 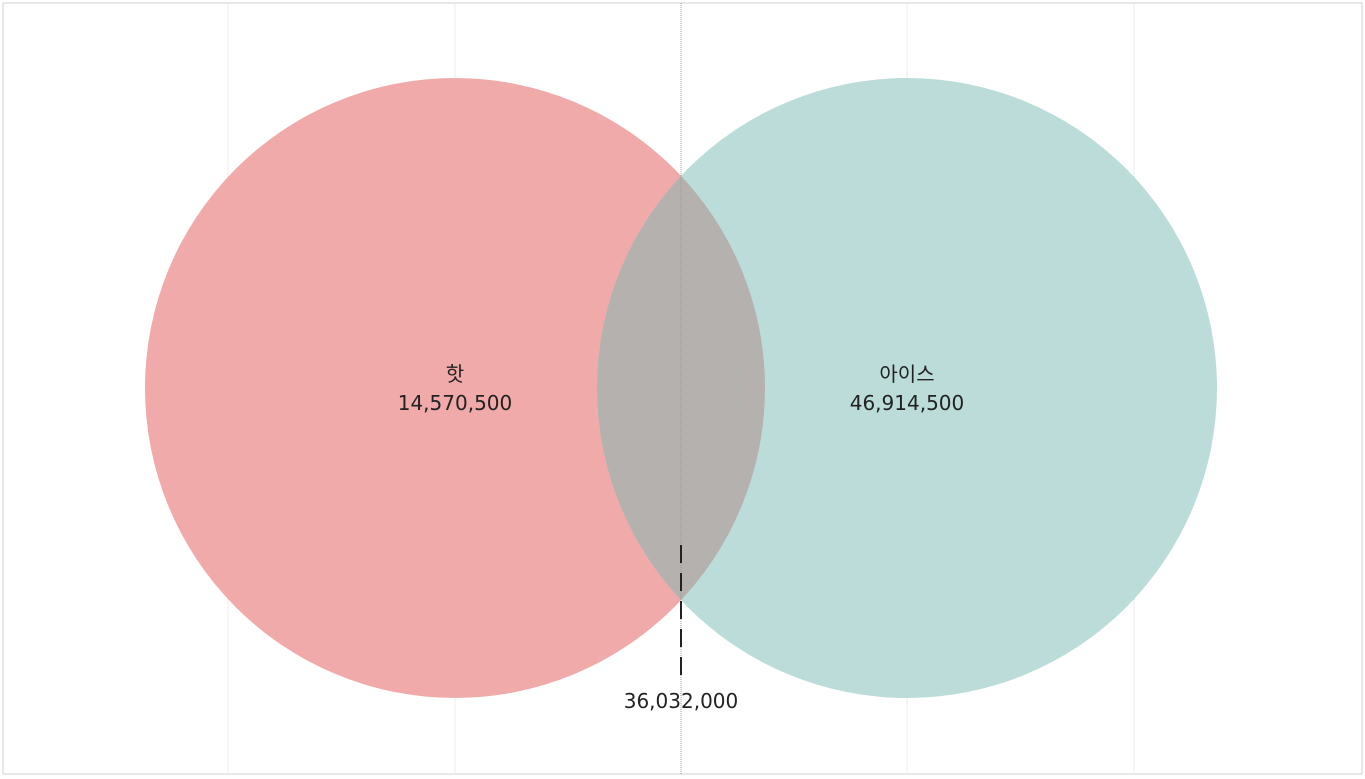 What do you see at coordinates (455, 403) in the screenshot?
I see `set-hot-value: 14,570,500` at bounding box center [455, 403].